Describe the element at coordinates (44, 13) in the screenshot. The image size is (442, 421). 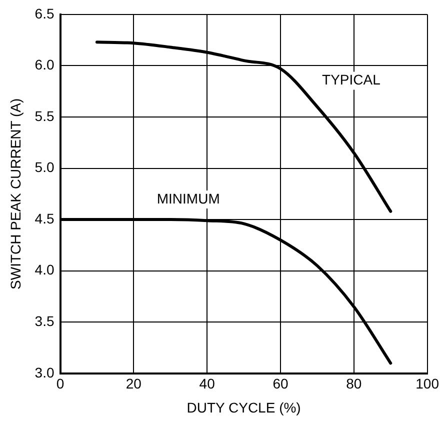
I see `y-tick-label: 6.5` at that location.